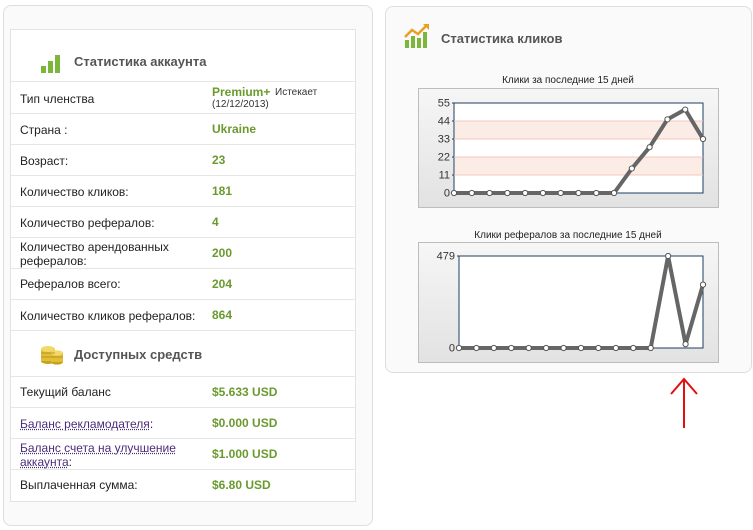 The image size is (753, 530). I want to click on total-referrals-value: 204, so click(222, 284).